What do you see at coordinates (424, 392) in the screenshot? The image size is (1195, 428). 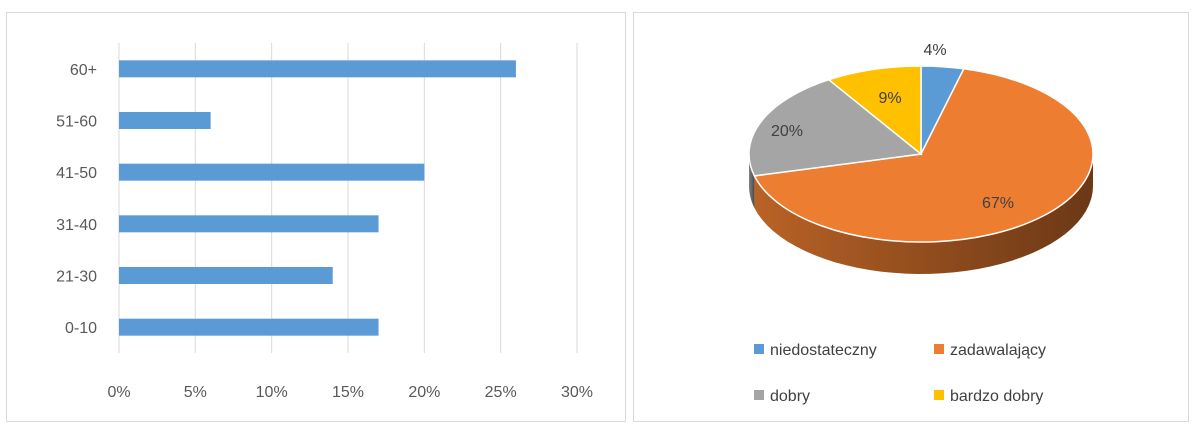 I see `x-tick-label: 20%` at bounding box center [424, 392].